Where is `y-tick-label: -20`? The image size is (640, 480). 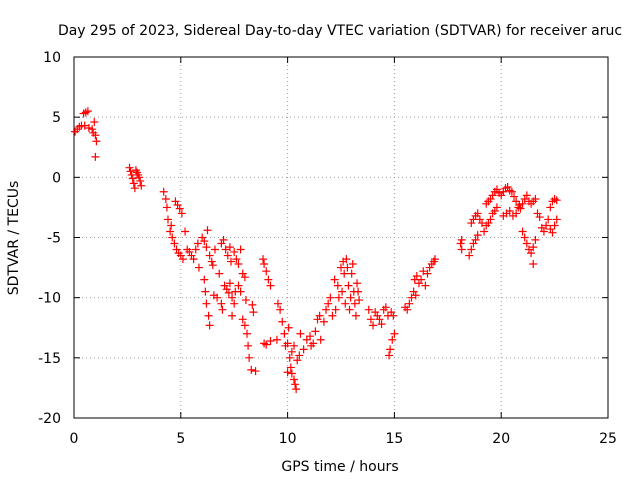
y-tick-label: -20 is located at coordinates (49, 419).